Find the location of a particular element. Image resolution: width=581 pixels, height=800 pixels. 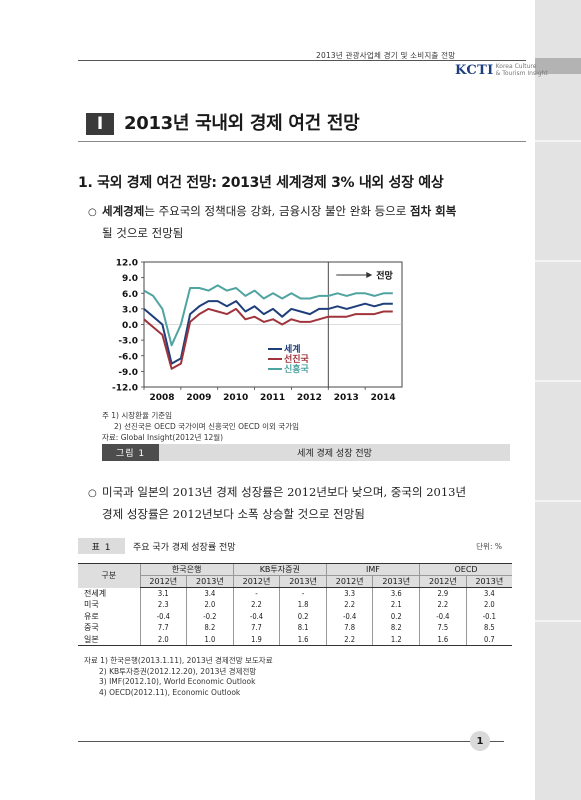

table-cell: 8.1 is located at coordinates (303, 628).